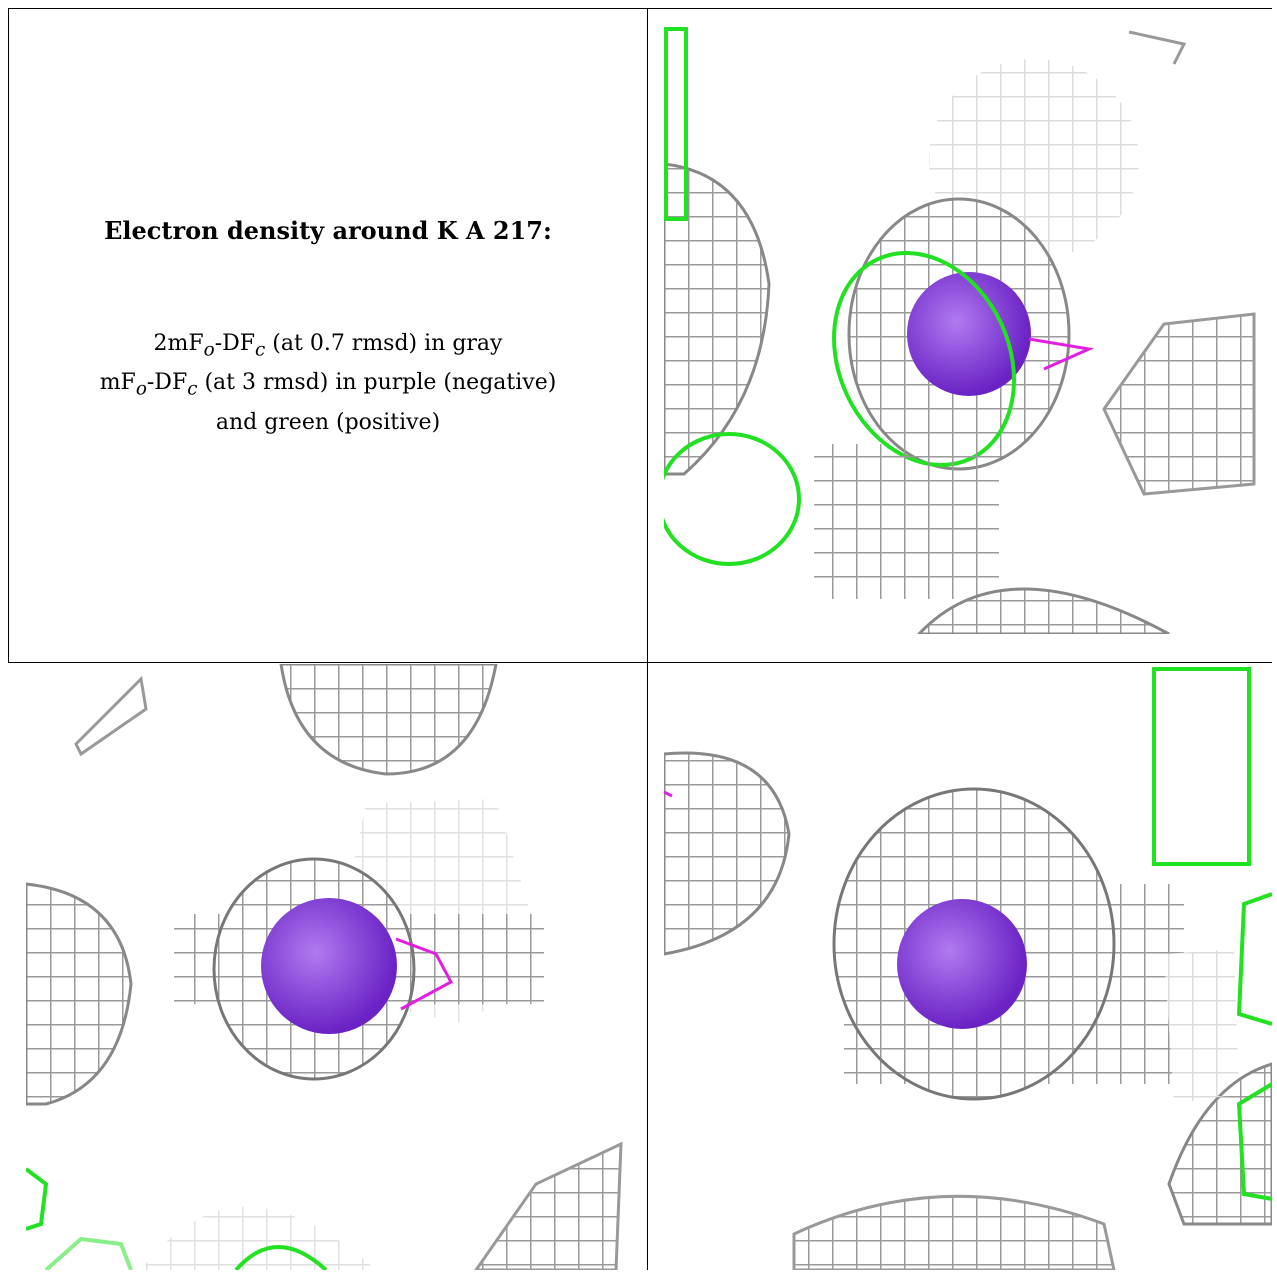 Image resolution: width=1277 pixels, height=1277 pixels. What do you see at coordinates (111, 716) in the screenshot?
I see `mesh-gray-fragment-top-left` at bounding box center [111, 716].